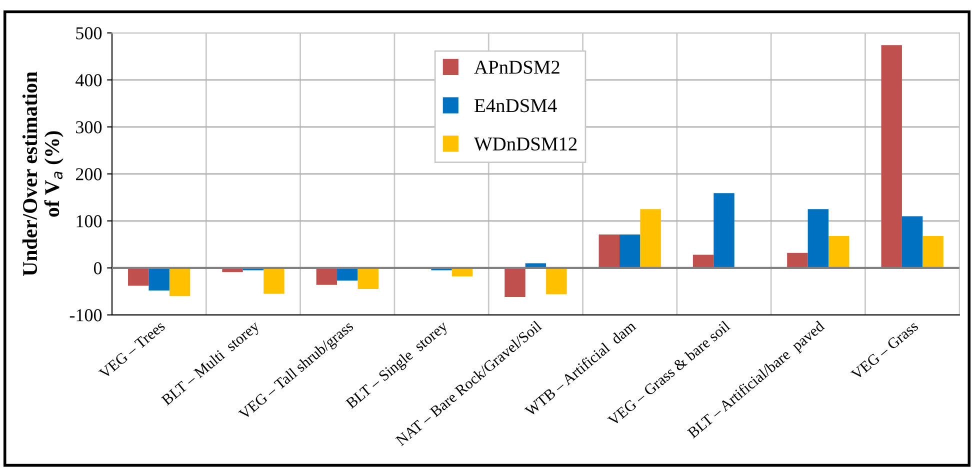  Describe the element at coordinates (517, 67) in the screenshot. I see `legend-label: APnDSM2` at that location.